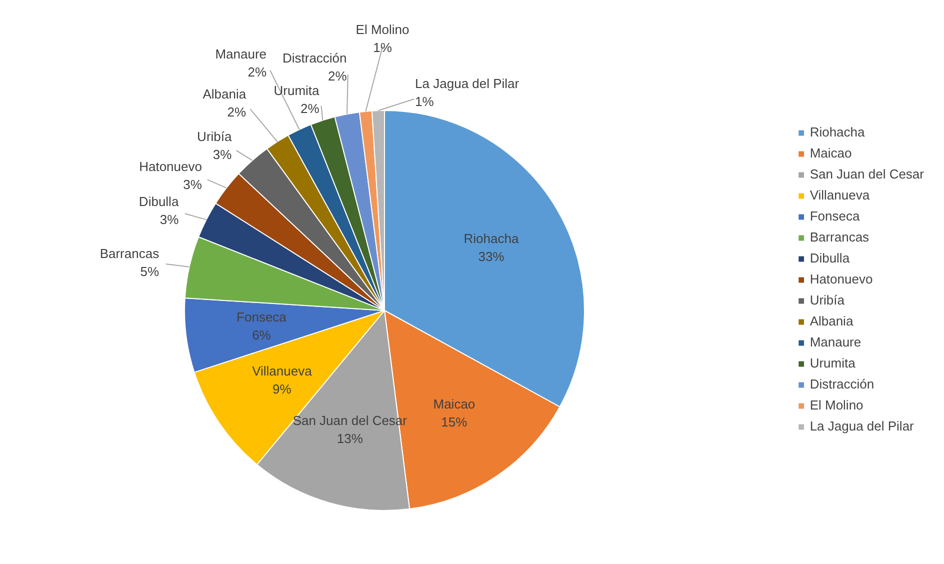 The image size is (944, 564). What do you see at coordinates (840, 195) in the screenshot?
I see `legend-label: Villanueva` at bounding box center [840, 195].